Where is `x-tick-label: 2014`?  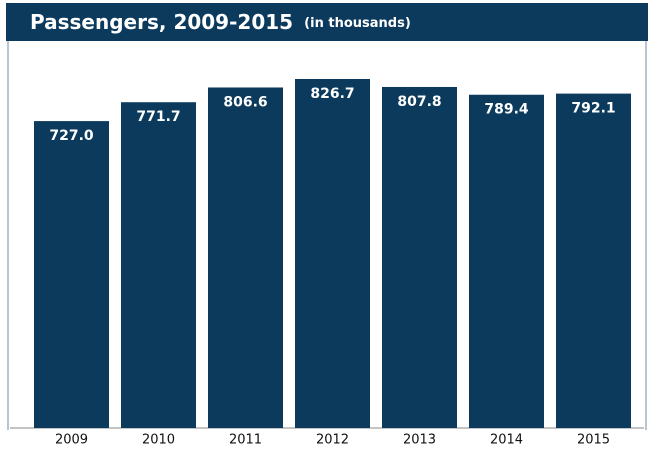
x-tick-label: 2014 is located at coordinates (506, 440).